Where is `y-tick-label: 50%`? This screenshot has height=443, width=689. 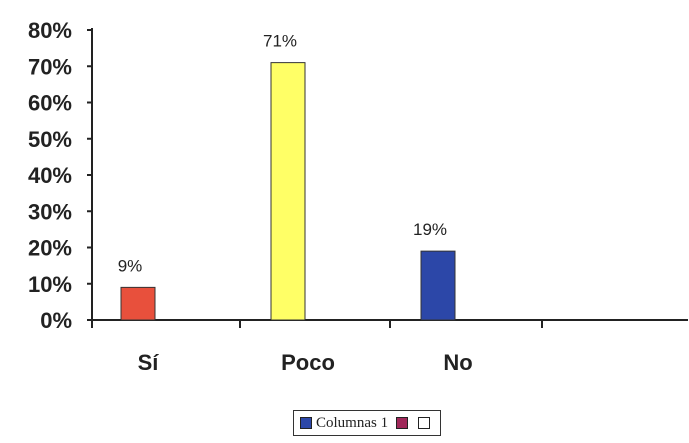
y-tick-label: 50% is located at coordinates (50, 139).